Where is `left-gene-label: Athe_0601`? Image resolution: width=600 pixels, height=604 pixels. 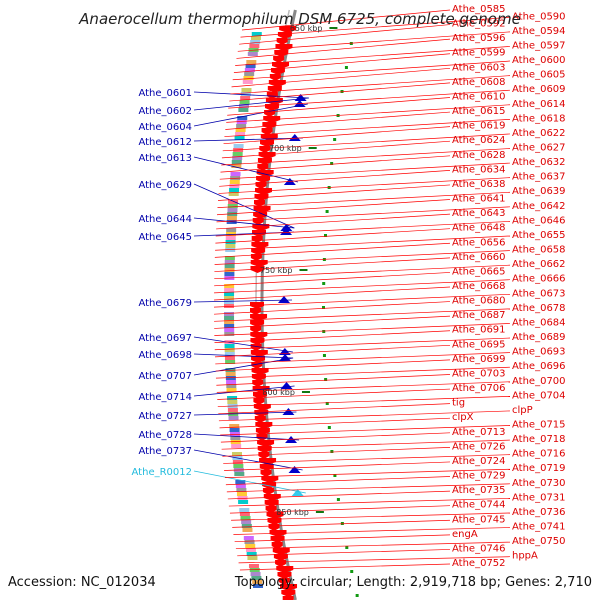
left-gene-label: Athe_0601 is located at coordinates (165, 93).